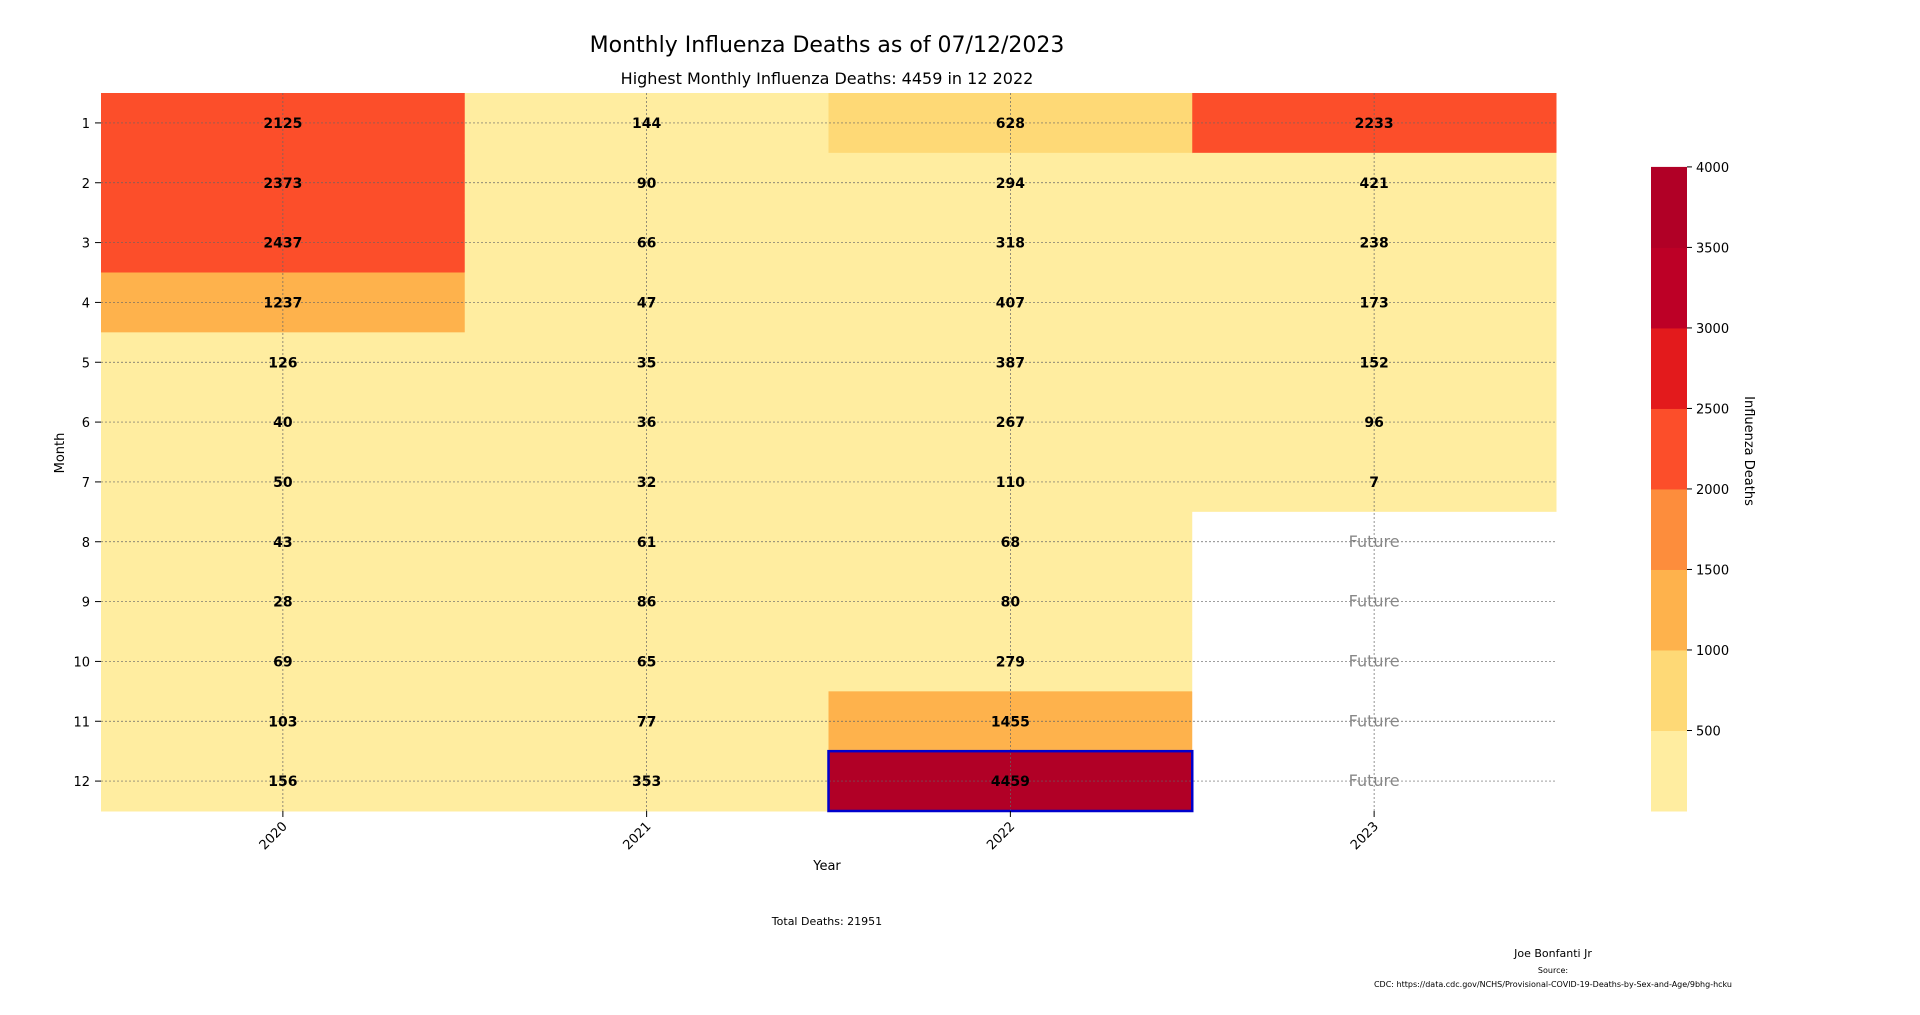  Describe the element at coordinates (1010, 244) in the screenshot. I see `cell-value-label: 318` at that location.